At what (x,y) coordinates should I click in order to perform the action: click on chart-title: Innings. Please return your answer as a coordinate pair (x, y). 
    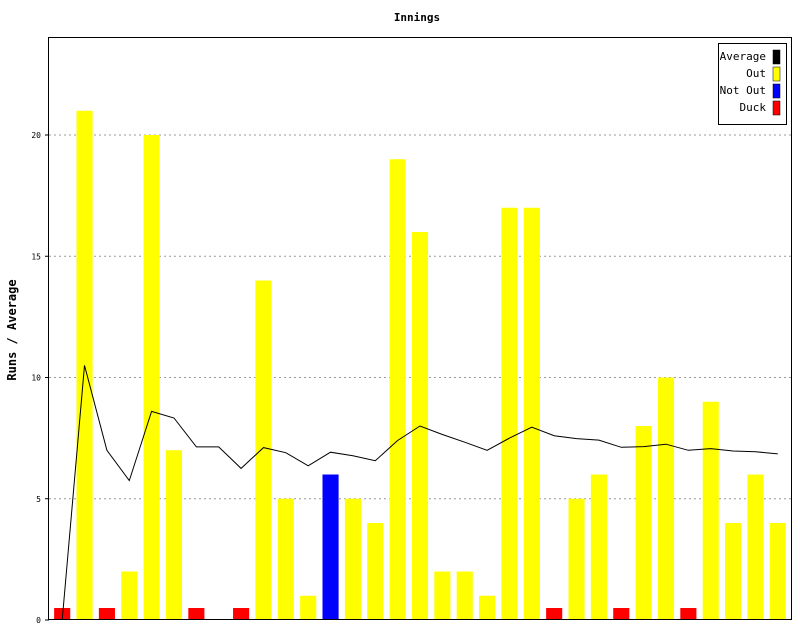
    Looking at the image, I should click on (417, 17).